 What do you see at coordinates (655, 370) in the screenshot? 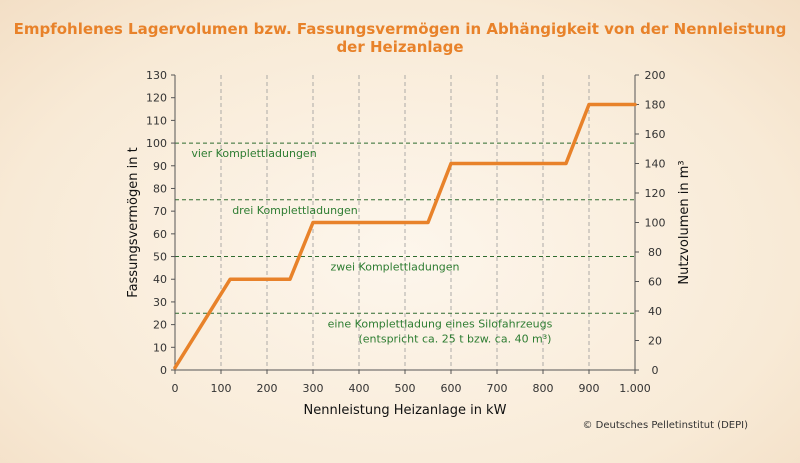
I see `y2-tick-label: 0` at bounding box center [655, 370].